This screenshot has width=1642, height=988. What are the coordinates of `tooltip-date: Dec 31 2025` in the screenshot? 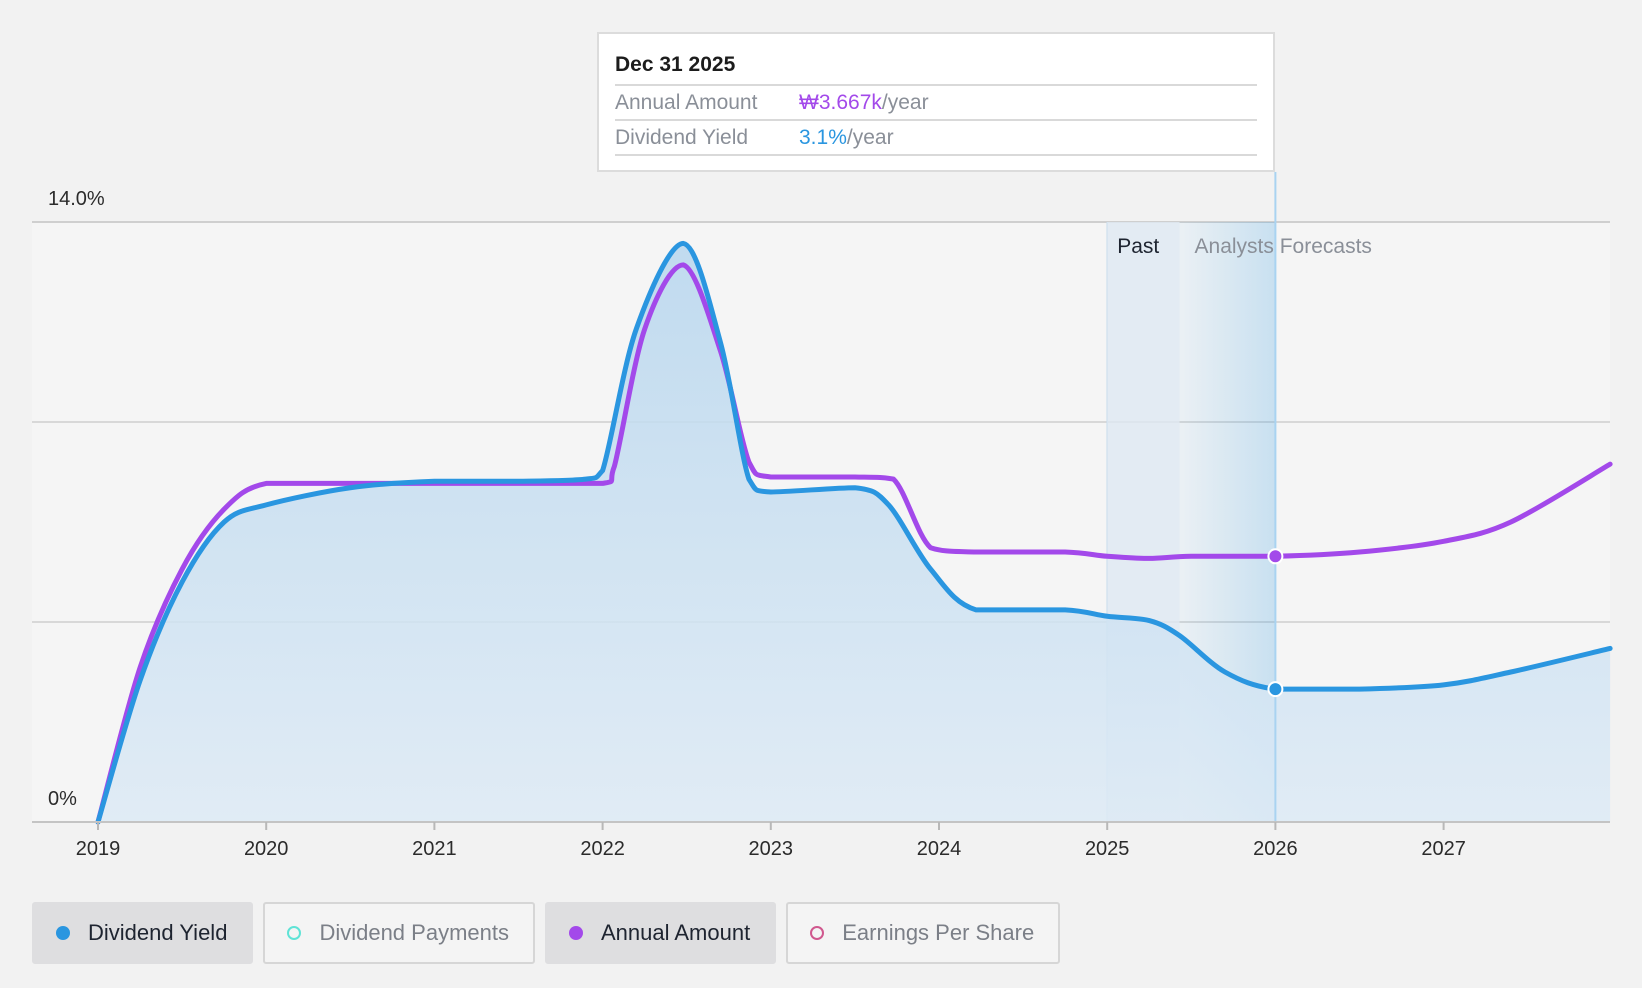 It's located at (675, 64).